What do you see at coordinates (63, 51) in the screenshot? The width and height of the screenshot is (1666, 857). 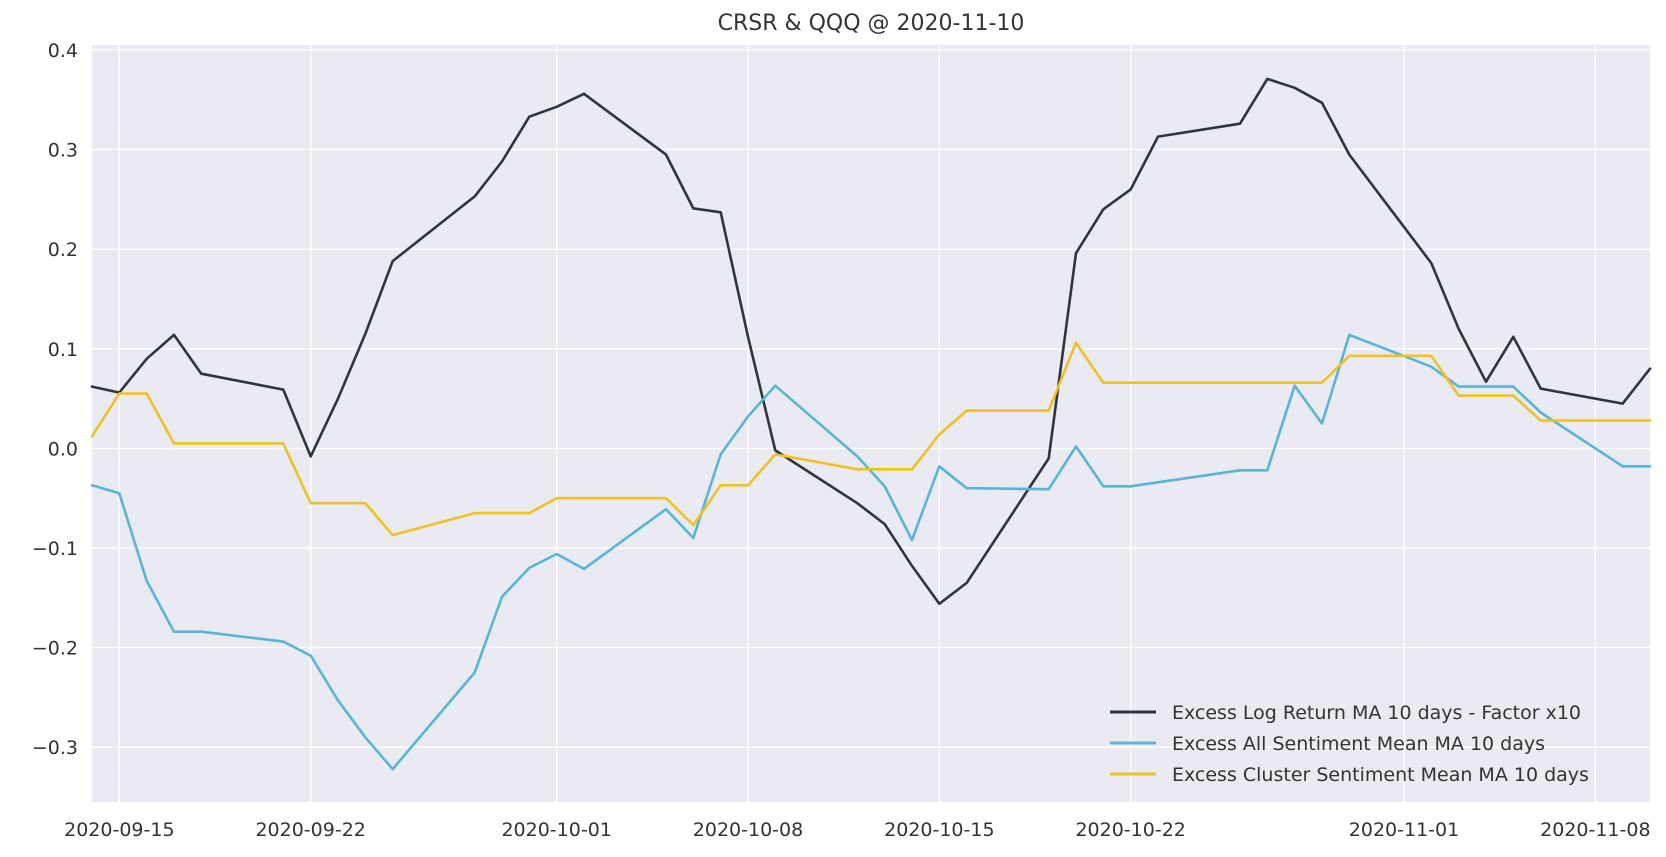 I see `y-tick-label: 0.4` at bounding box center [63, 51].